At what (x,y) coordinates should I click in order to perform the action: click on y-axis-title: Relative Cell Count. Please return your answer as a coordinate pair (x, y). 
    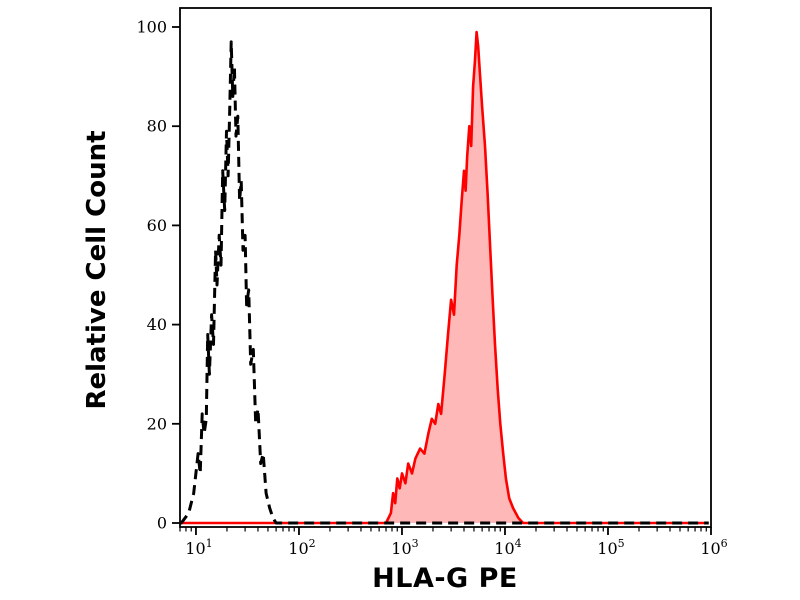
    Looking at the image, I should click on (97, 270).